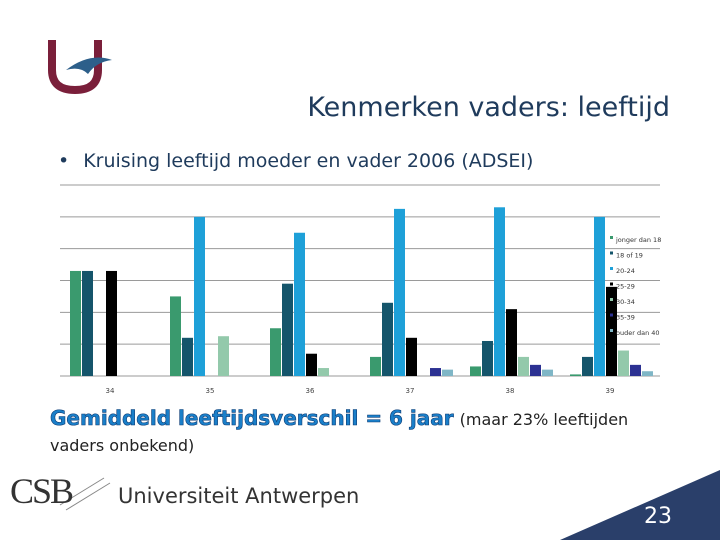  I want to click on note: (maar 23% leeftijden vaders onbekend), so click(339, 432).